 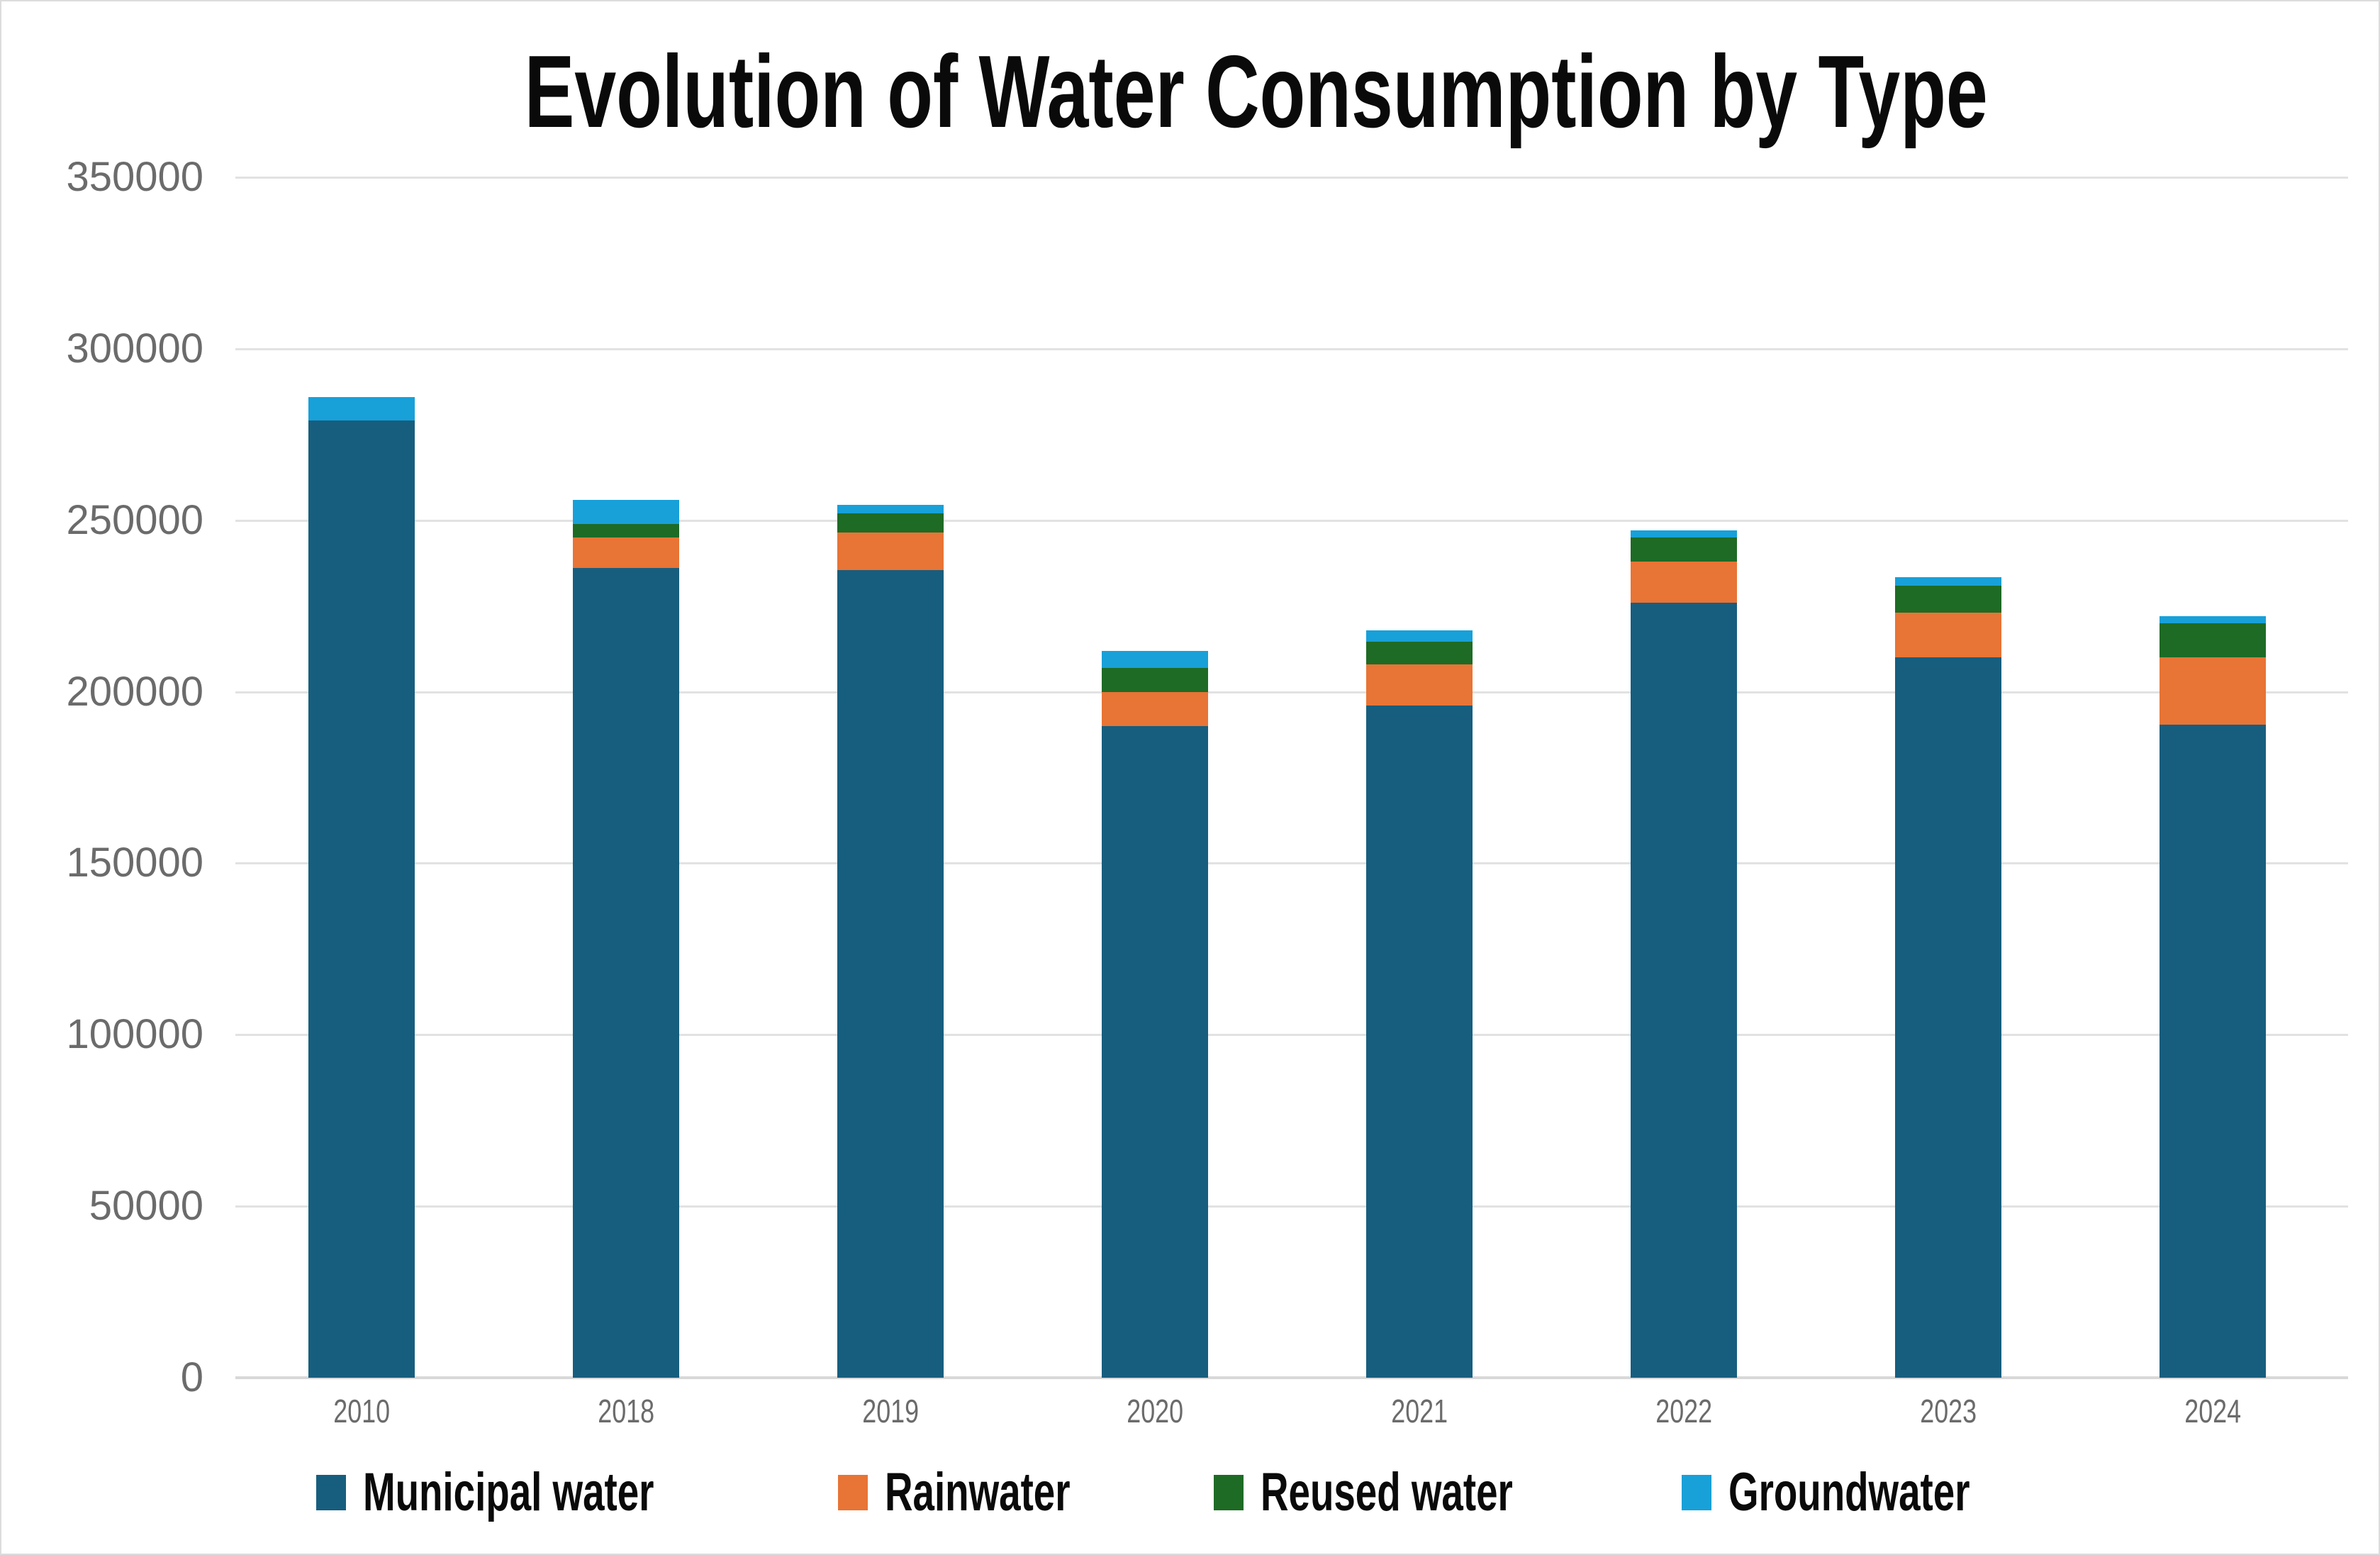 I want to click on x-tick-text-2024: 2024, so click(x=2212, y=1411).